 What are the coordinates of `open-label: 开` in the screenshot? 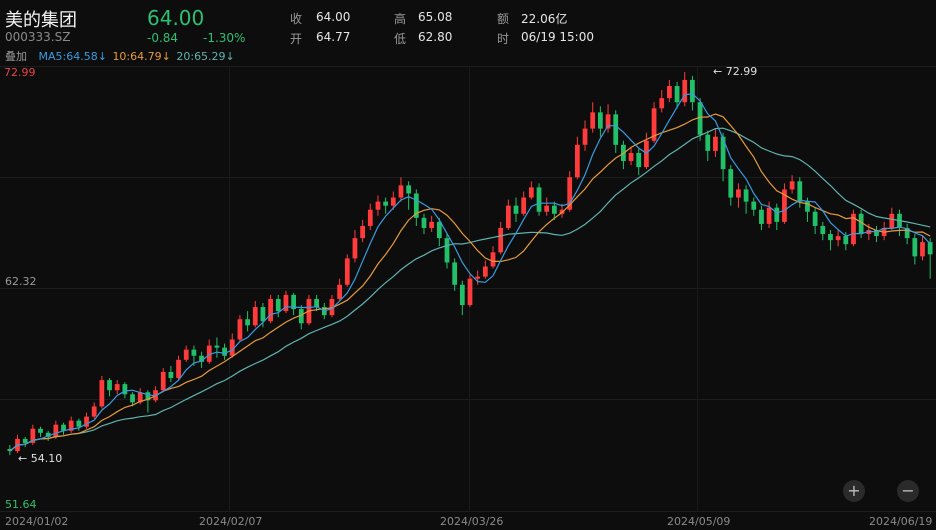 It's located at (296, 39).